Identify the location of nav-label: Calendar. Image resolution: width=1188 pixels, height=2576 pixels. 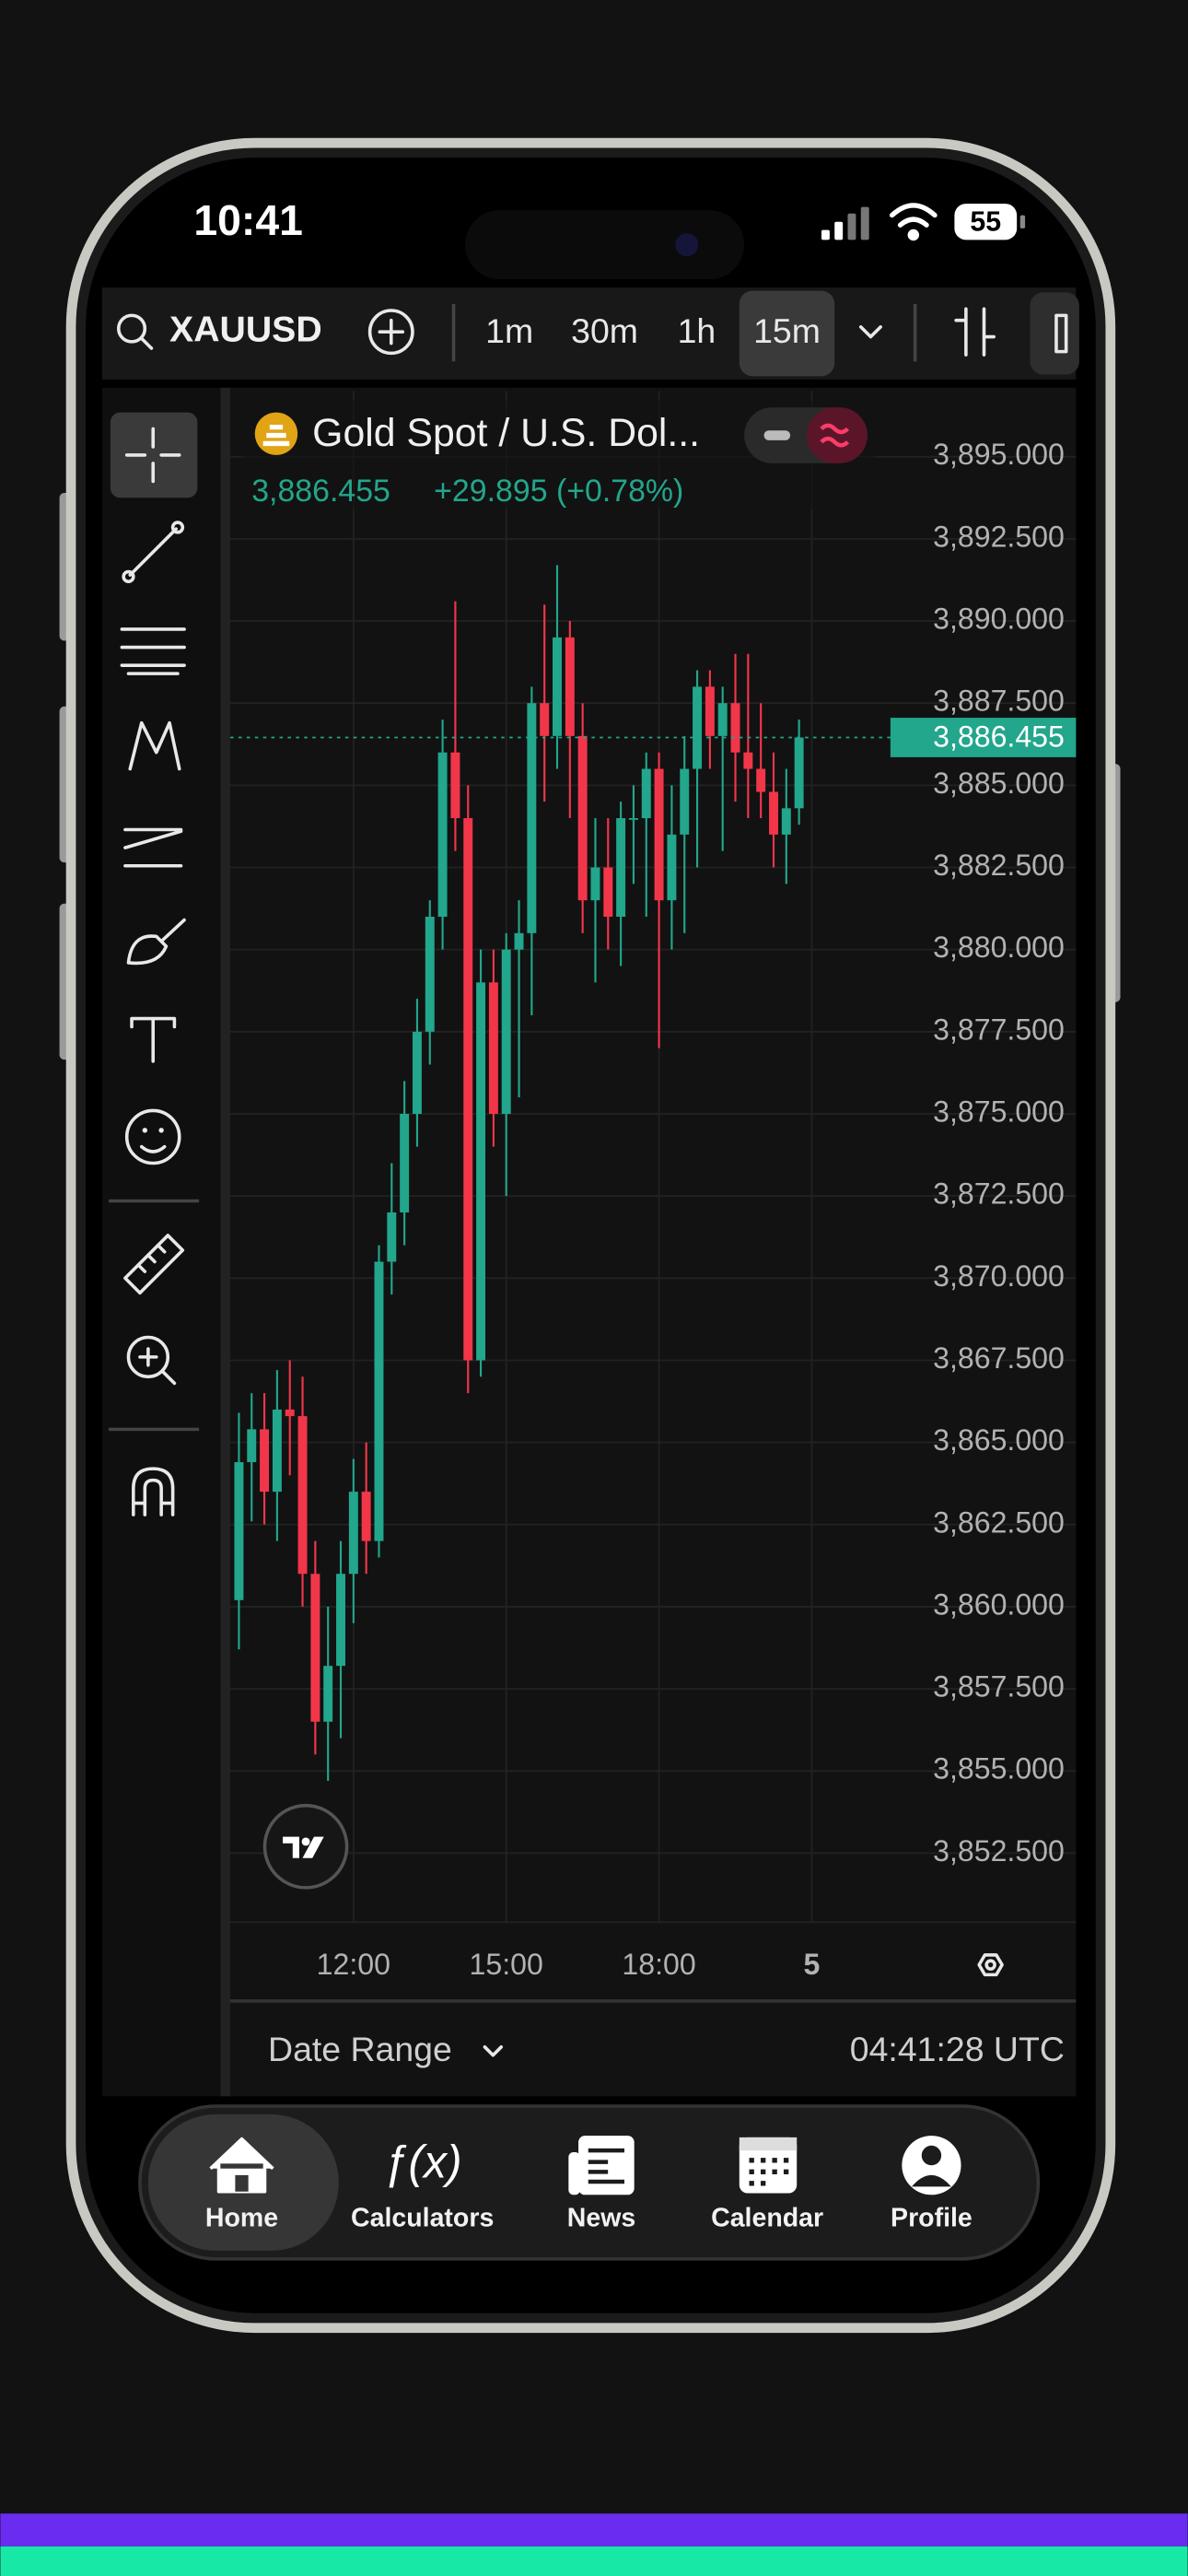
(767, 2218).